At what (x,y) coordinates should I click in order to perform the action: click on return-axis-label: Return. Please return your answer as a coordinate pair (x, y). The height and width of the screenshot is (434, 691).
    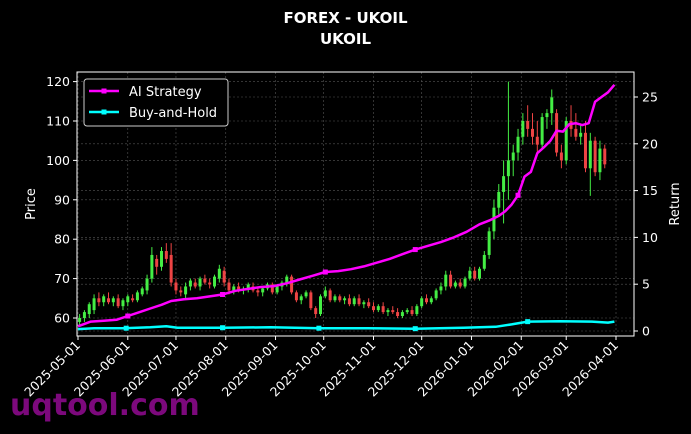
    Looking at the image, I should click on (675, 203).